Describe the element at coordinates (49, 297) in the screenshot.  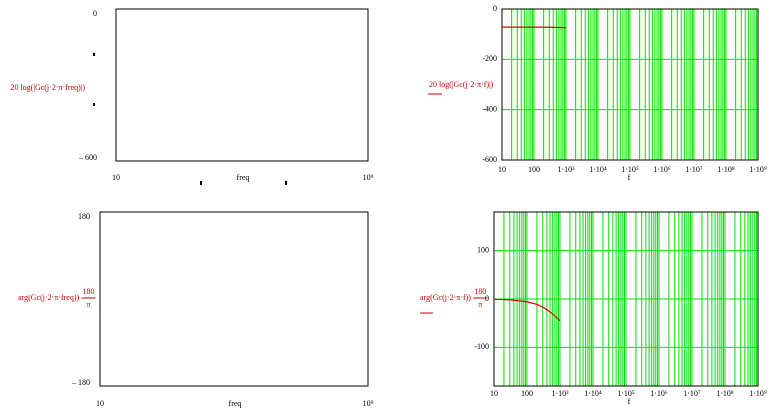
I see `y-axis-label: arg(Gc(j·2·π·freq))` at that location.